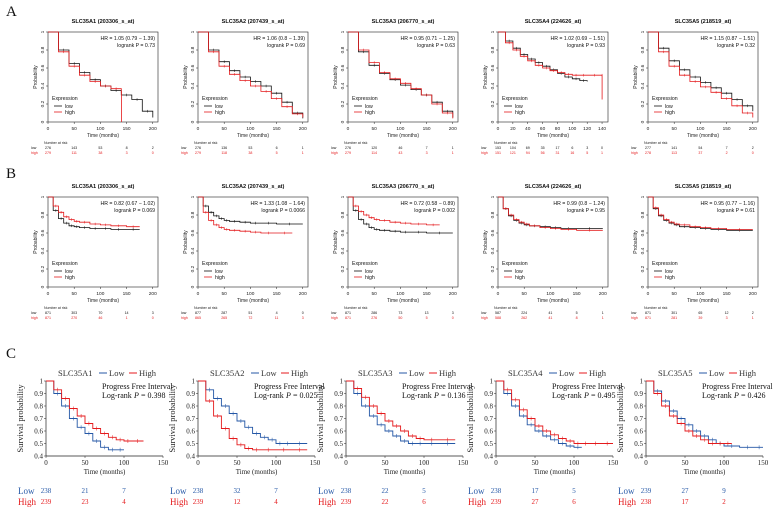 This screenshot has width=778, height=512. Describe the element at coordinates (638, 394) in the screenshot. I see `y-tick-label: 0.9` at that location.